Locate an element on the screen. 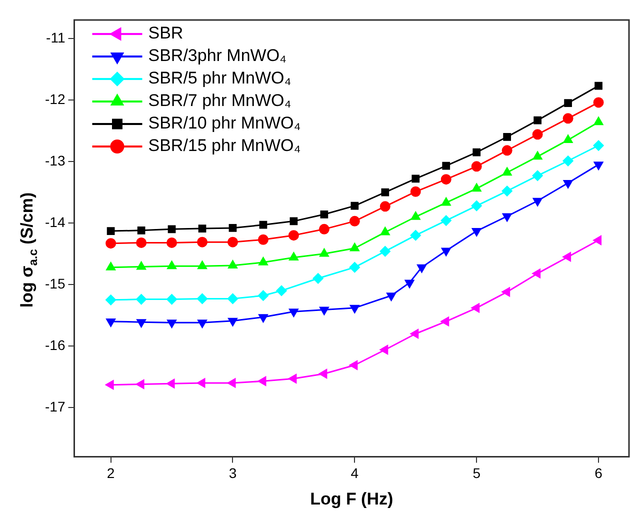 This screenshot has width=635, height=518. y-tick-label: -17 is located at coordinates (55, 406).